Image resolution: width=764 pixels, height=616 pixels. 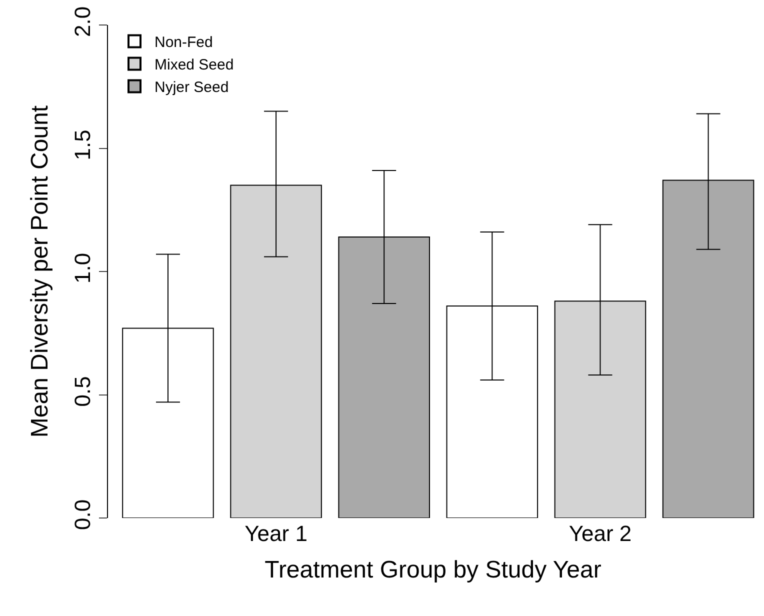 What do you see at coordinates (83, 21) in the screenshot?
I see `y-tick-label: 2.0` at bounding box center [83, 21].